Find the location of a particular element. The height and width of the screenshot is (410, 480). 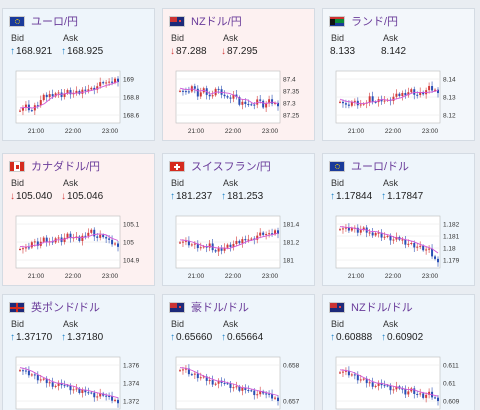

plot-area is located at coordinates (388, 242).